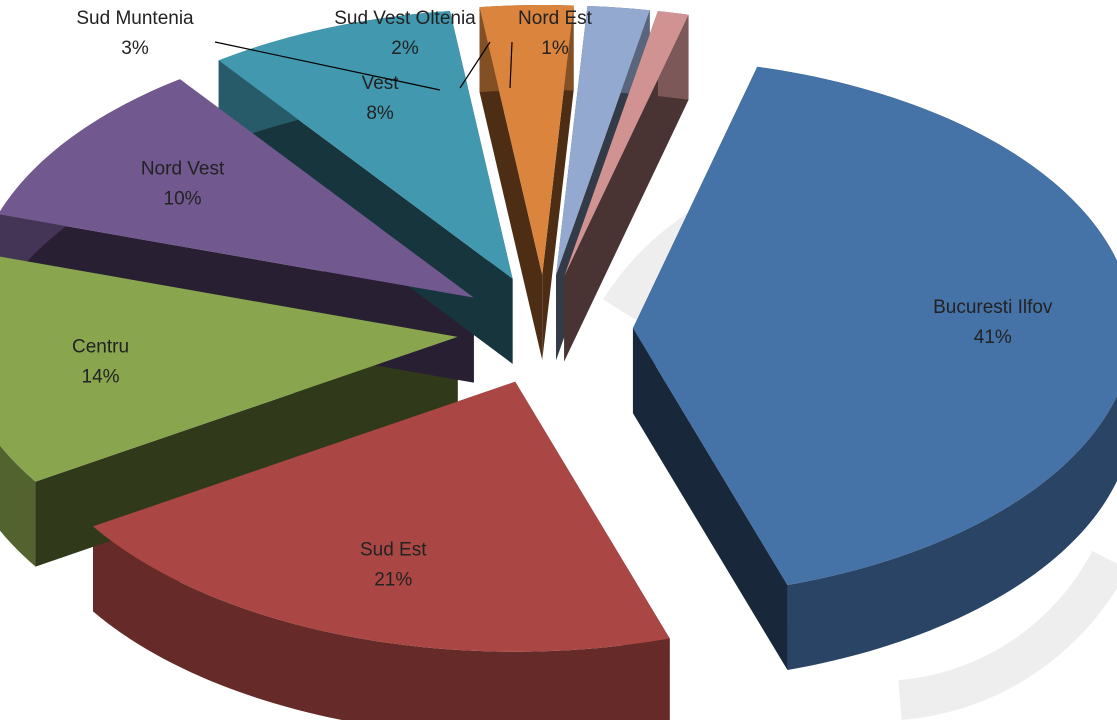 The width and height of the screenshot is (1117, 720). Describe the element at coordinates (183, 168) in the screenshot. I see `slice-label: Nord Vest` at that location.